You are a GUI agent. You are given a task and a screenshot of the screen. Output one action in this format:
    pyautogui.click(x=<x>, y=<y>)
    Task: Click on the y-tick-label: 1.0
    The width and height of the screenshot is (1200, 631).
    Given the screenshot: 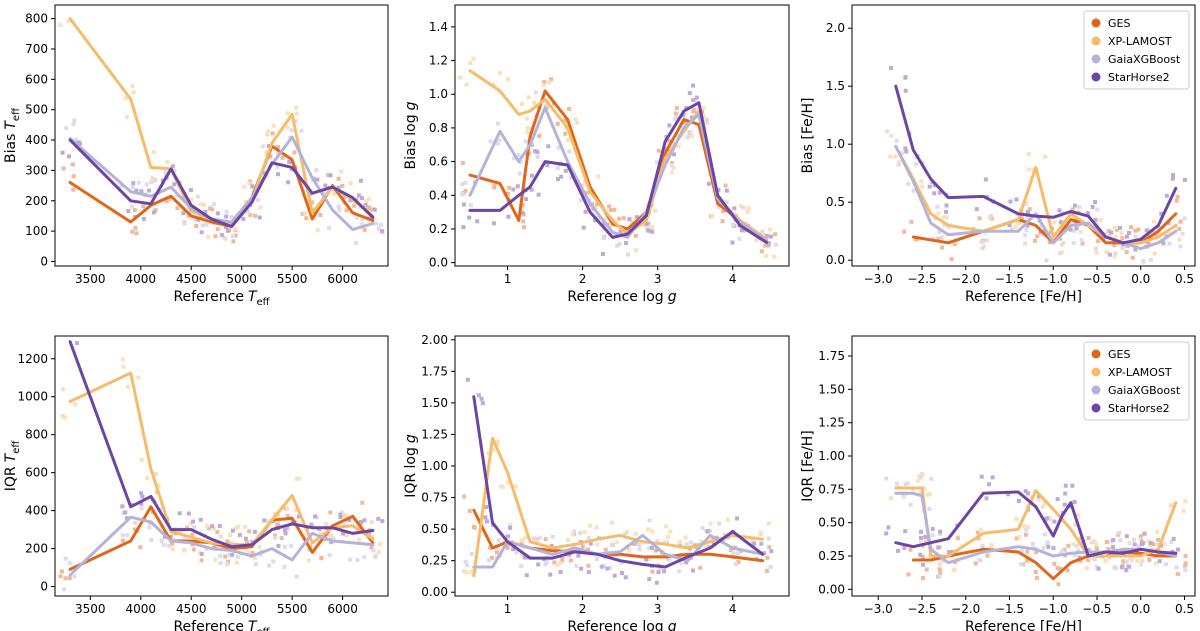 What is the action you would take?
    pyautogui.click(x=835, y=144)
    